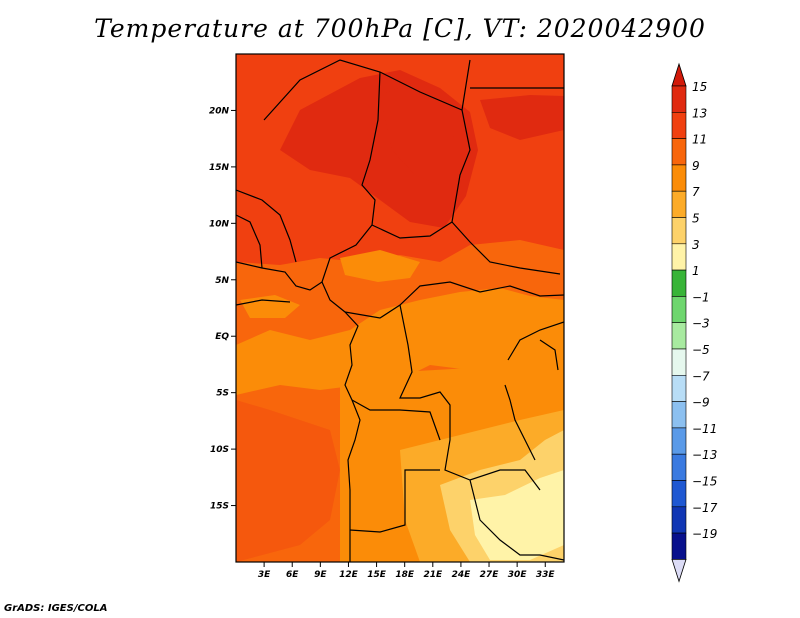 The image size is (800, 618). Describe the element at coordinates (696, 271) in the screenshot. I see `colorbar-label: 1` at that location.